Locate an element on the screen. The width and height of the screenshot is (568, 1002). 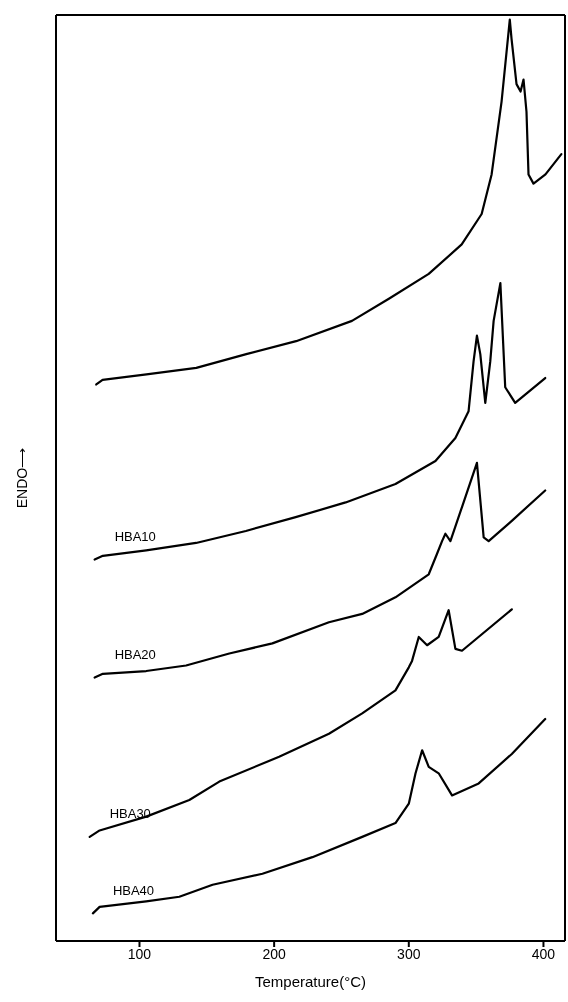
x-tick-label: 300 is located at coordinates (409, 953).